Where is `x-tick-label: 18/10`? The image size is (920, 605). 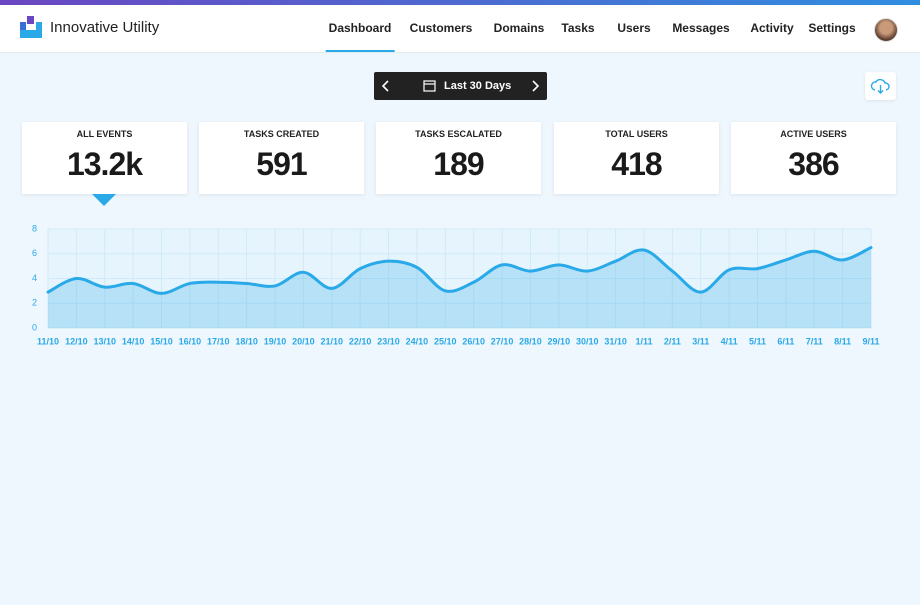
x-tick-label: 18/10 is located at coordinates (246, 341).